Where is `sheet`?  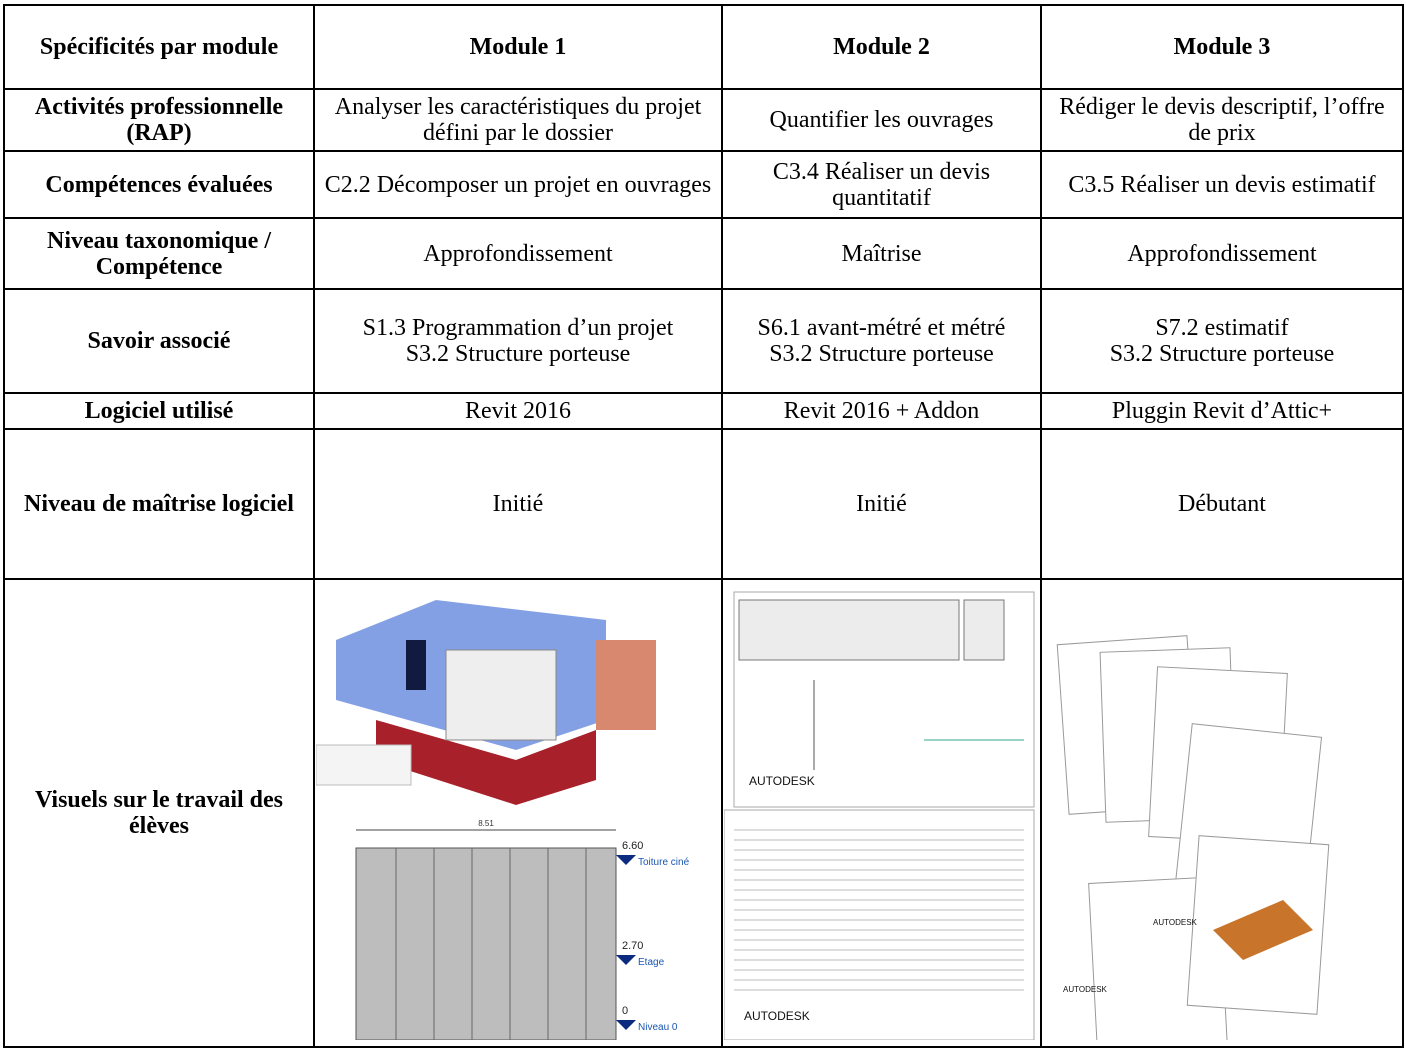 sheet is located at coordinates (879, 925).